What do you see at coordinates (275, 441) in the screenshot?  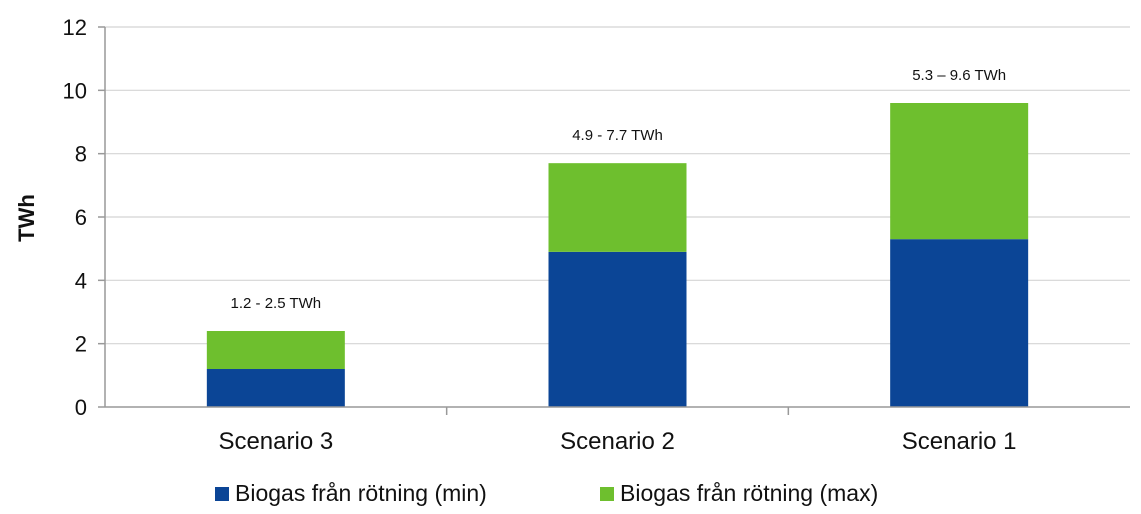 I see `x-tick-label: Scenario 3` at bounding box center [275, 441].